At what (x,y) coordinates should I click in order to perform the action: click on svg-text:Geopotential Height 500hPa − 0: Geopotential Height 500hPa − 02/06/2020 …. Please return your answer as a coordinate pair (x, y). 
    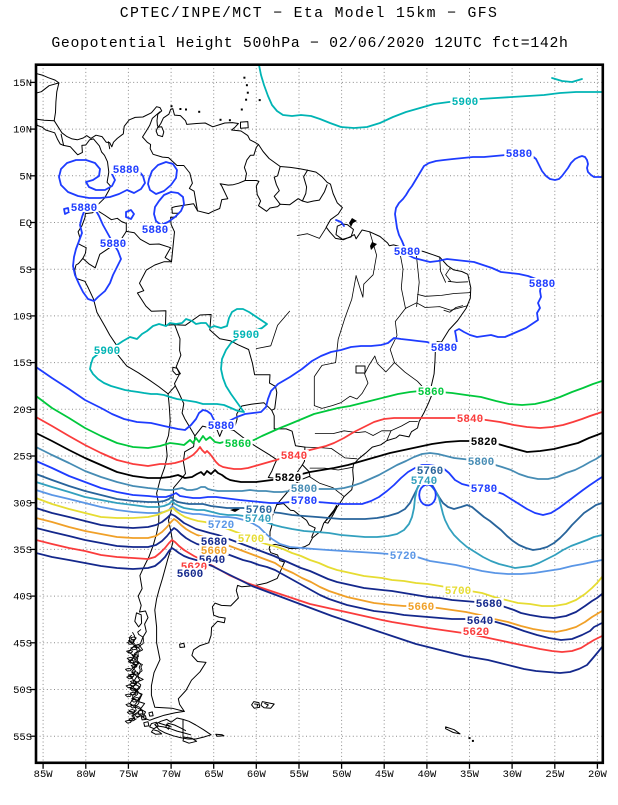
    Looking at the image, I should click on (309, 44).